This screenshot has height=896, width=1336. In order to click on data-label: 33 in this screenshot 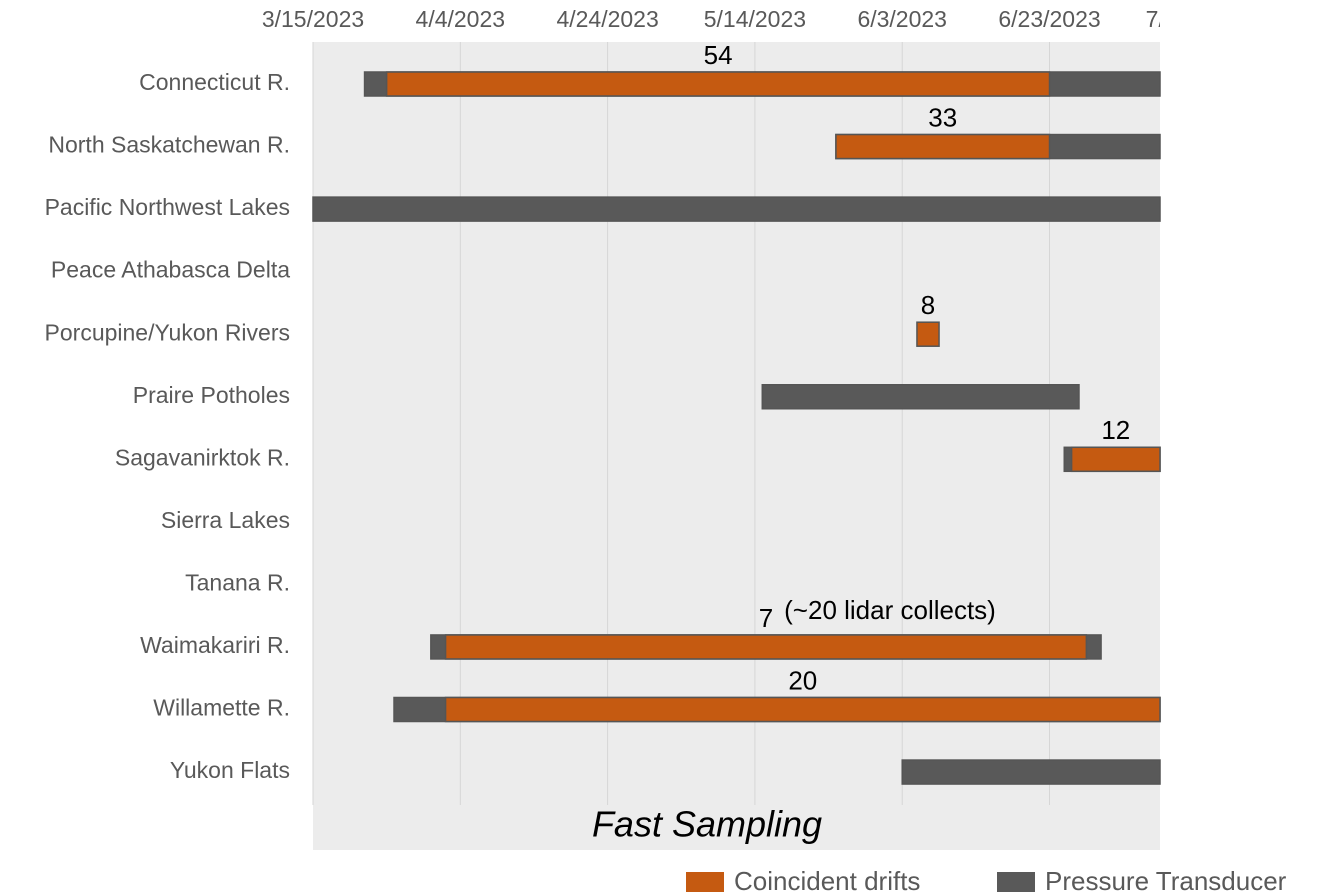, I will do `click(942, 117)`.